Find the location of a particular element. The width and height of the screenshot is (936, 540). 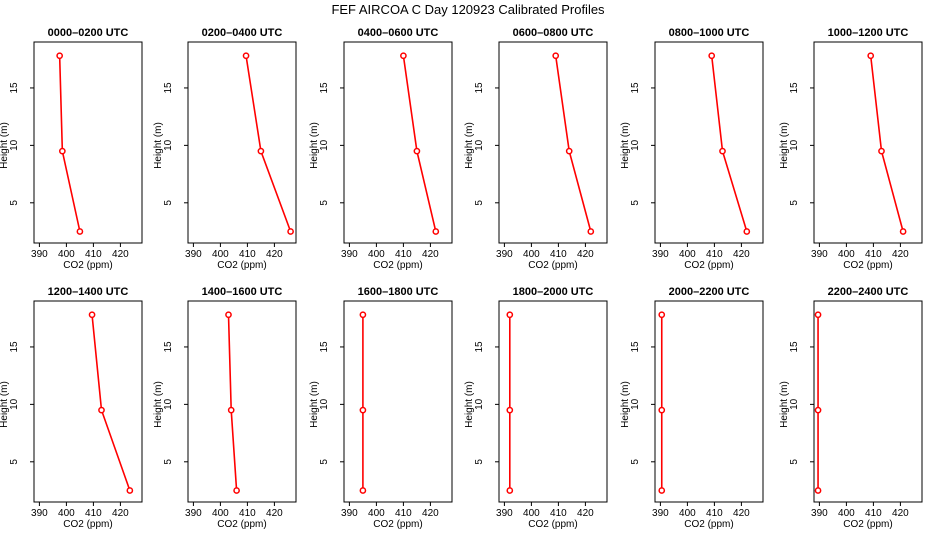

panel-title: 2000–2200 UTC is located at coordinates (709, 292).